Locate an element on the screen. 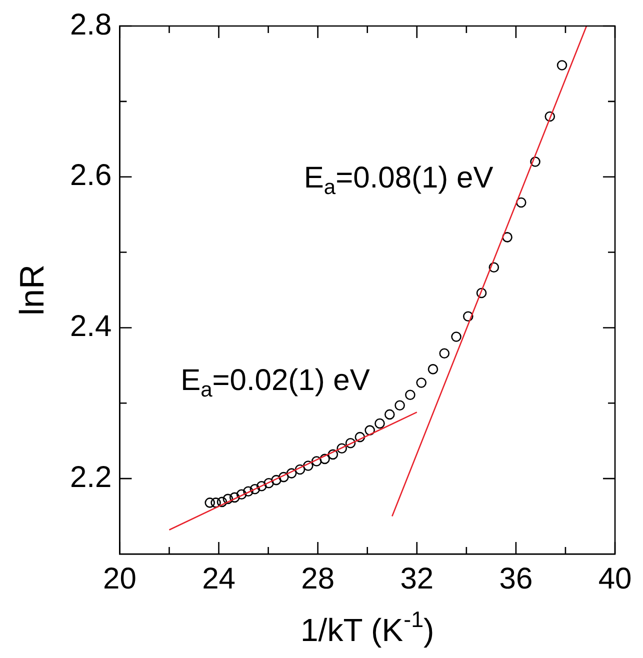 This screenshot has height=658, width=643. x-tick-label: 28 is located at coordinates (318, 579).